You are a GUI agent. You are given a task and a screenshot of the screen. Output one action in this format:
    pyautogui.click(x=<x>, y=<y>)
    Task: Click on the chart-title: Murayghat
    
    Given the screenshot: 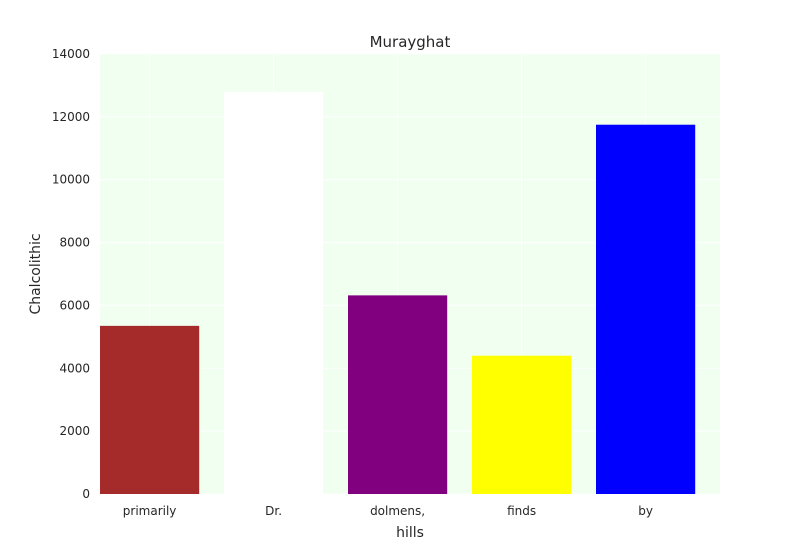 What is the action you would take?
    pyautogui.click(x=410, y=42)
    